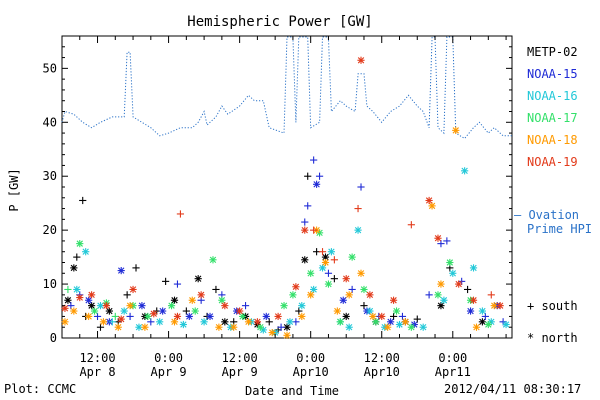 The width and height of the screenshot is (600, 400). I want to click on plot-timestamp: 2012/04/11 08:30:17, so click(513, 389).